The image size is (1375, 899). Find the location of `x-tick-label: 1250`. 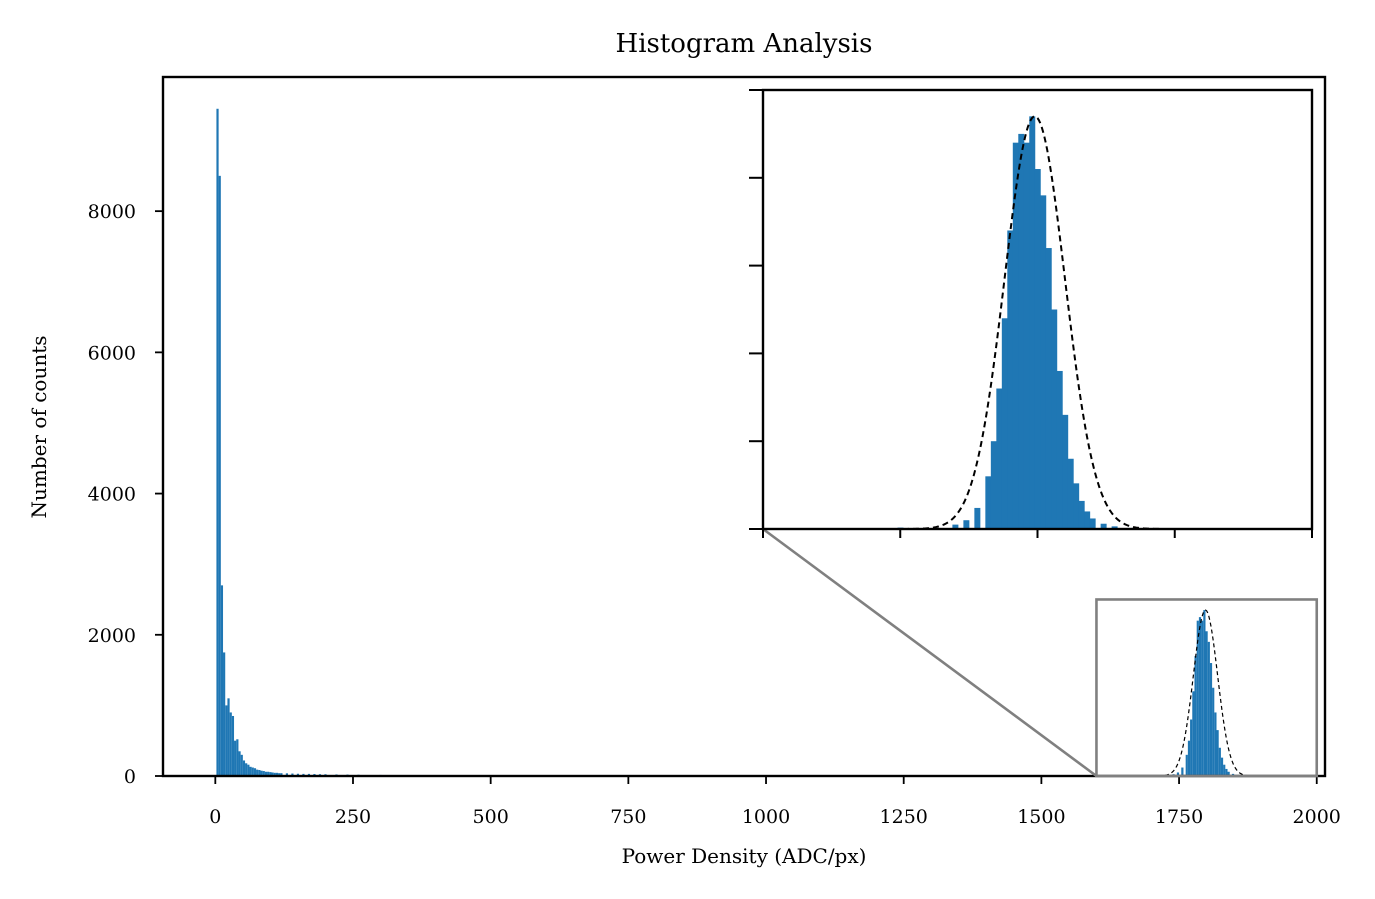

x-tick-label: 1250 is located at coordinates (904, 817).